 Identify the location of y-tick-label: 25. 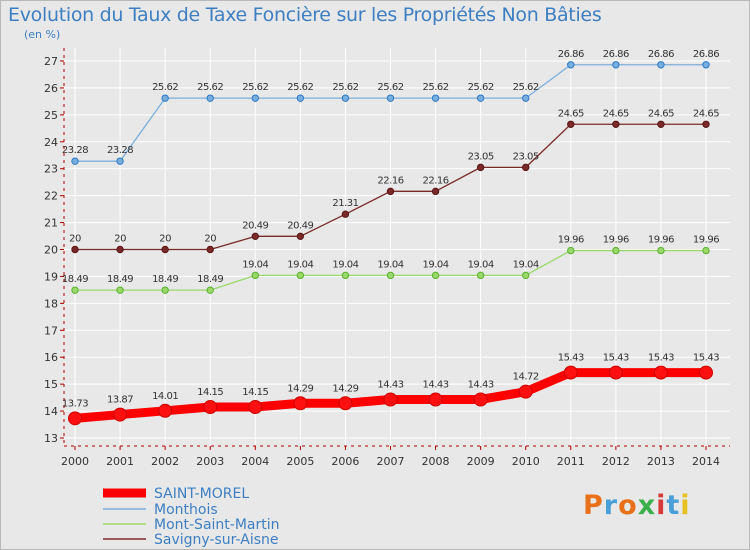
(51, 115).